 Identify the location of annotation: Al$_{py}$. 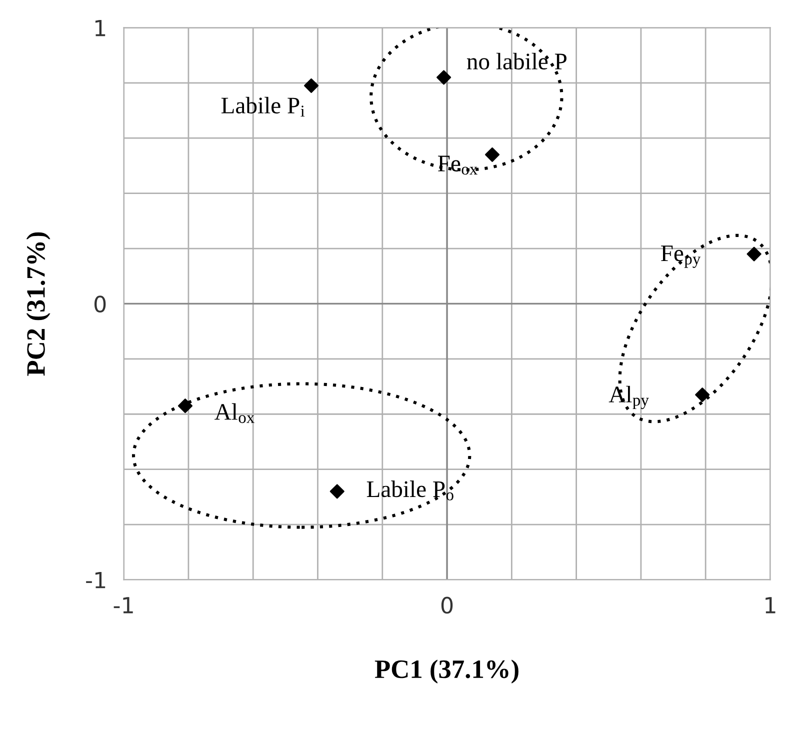
(628, 398).